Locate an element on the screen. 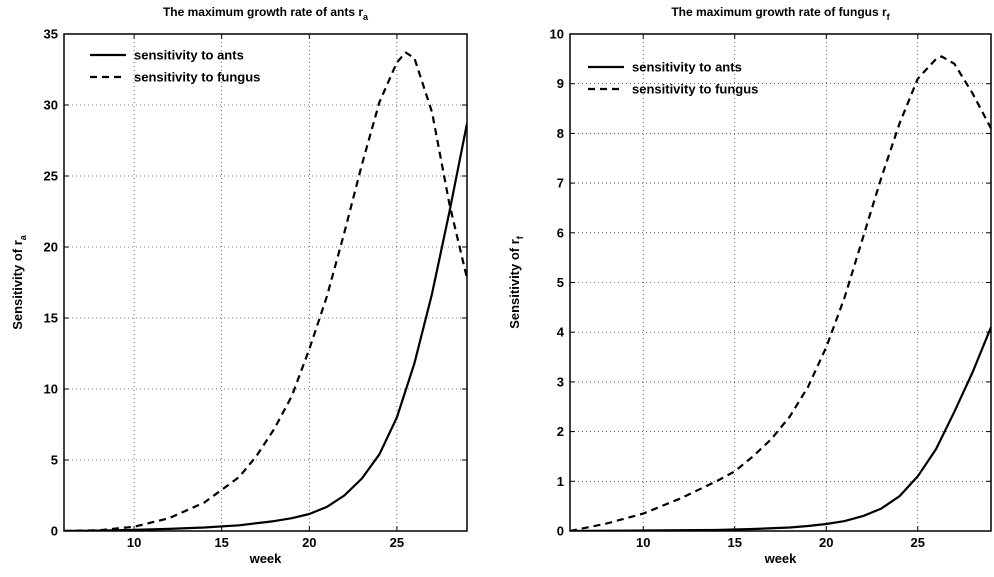 This screenshot has width=994, height=577. y-tick-label: 6 is located at coordinates (560, 232).